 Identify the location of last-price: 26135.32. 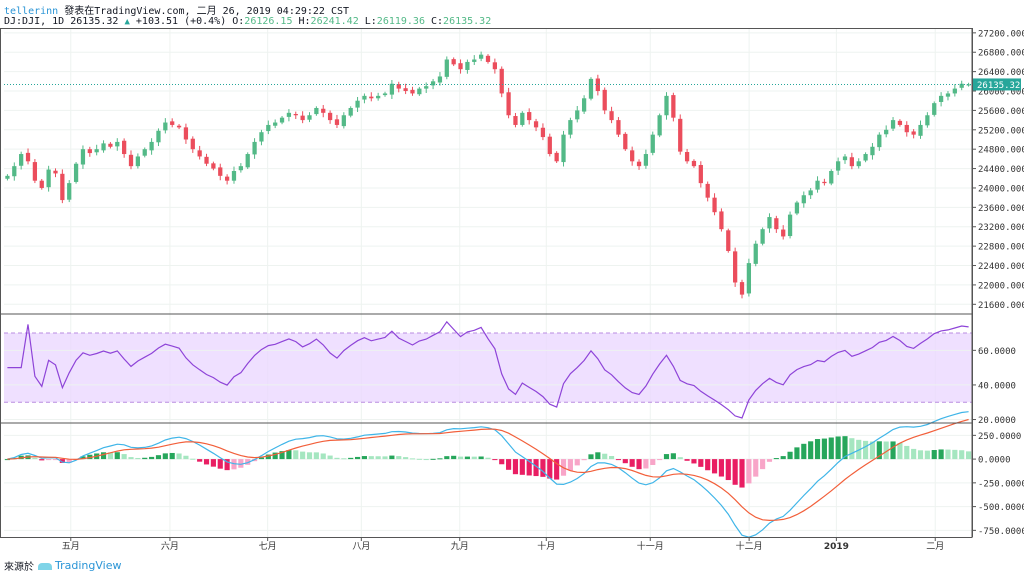
(94, 21).